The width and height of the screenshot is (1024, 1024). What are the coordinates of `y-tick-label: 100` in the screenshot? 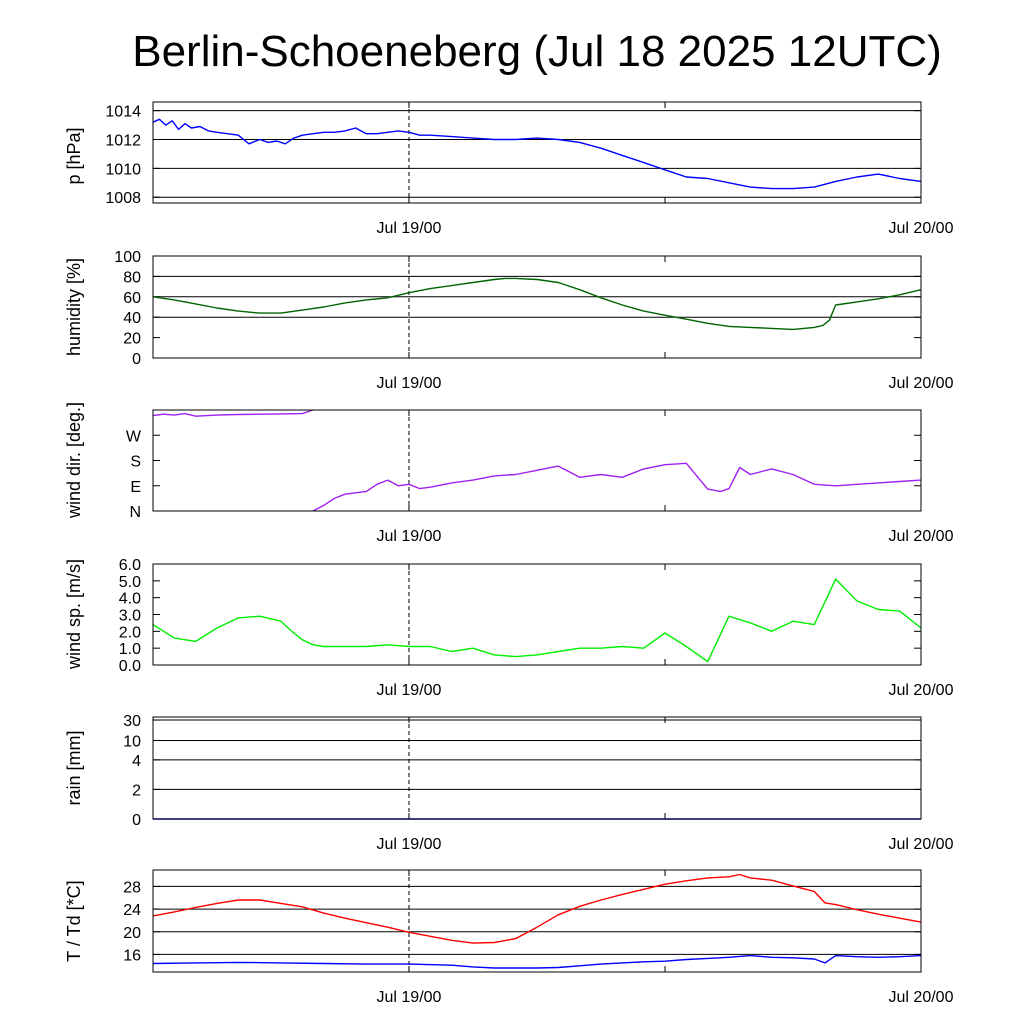 It's located at (127, 257).